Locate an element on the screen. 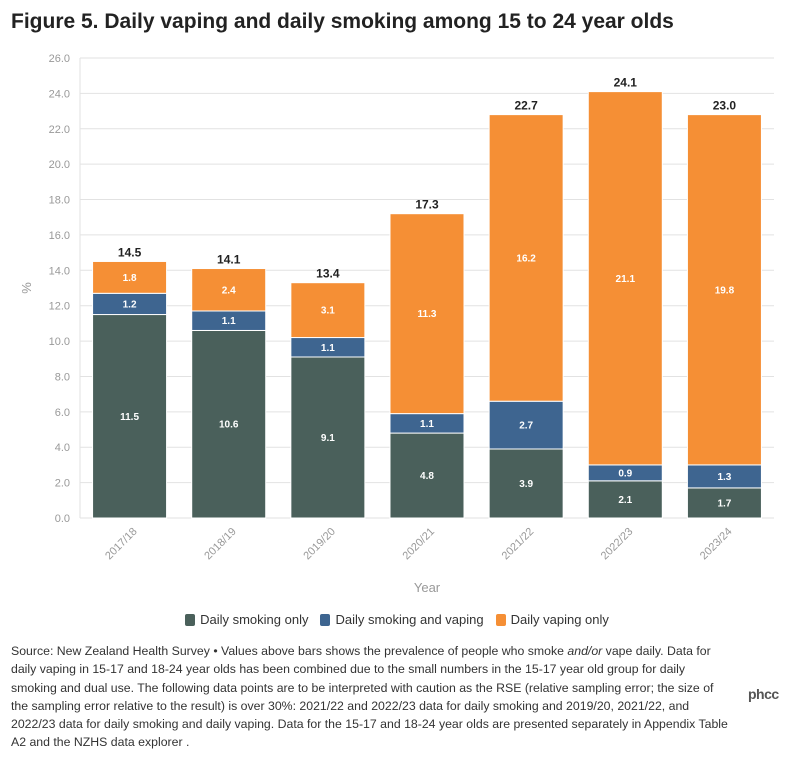 This screenshot has height=761, width=794. segment-value-label: 2.1 is located at coordinates (625, 500).